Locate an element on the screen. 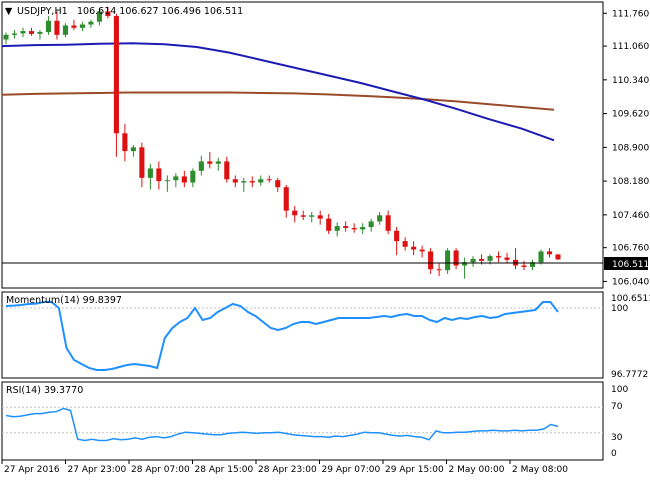 This screenshot has height=480, width=650. rsi-tick-0: 0 is located at coordinates (614, 454).